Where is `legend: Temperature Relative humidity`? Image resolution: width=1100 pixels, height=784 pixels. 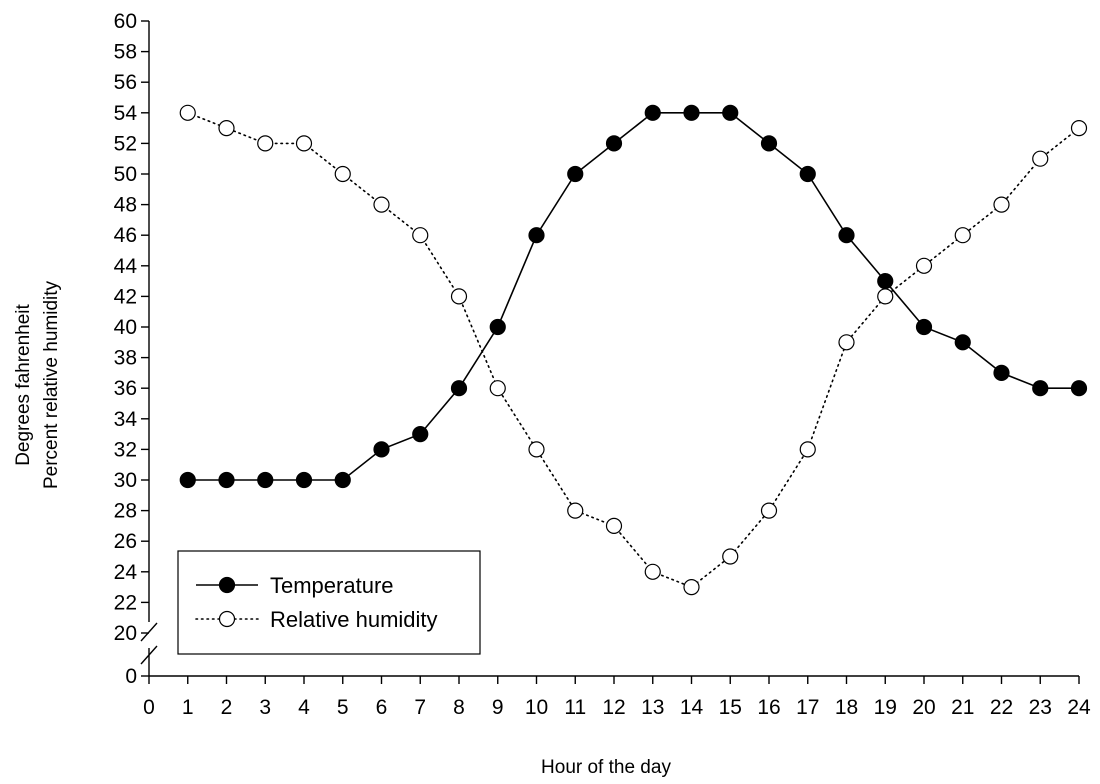 legend: Temperature Relative humidity is located at coordinates (329, 602).